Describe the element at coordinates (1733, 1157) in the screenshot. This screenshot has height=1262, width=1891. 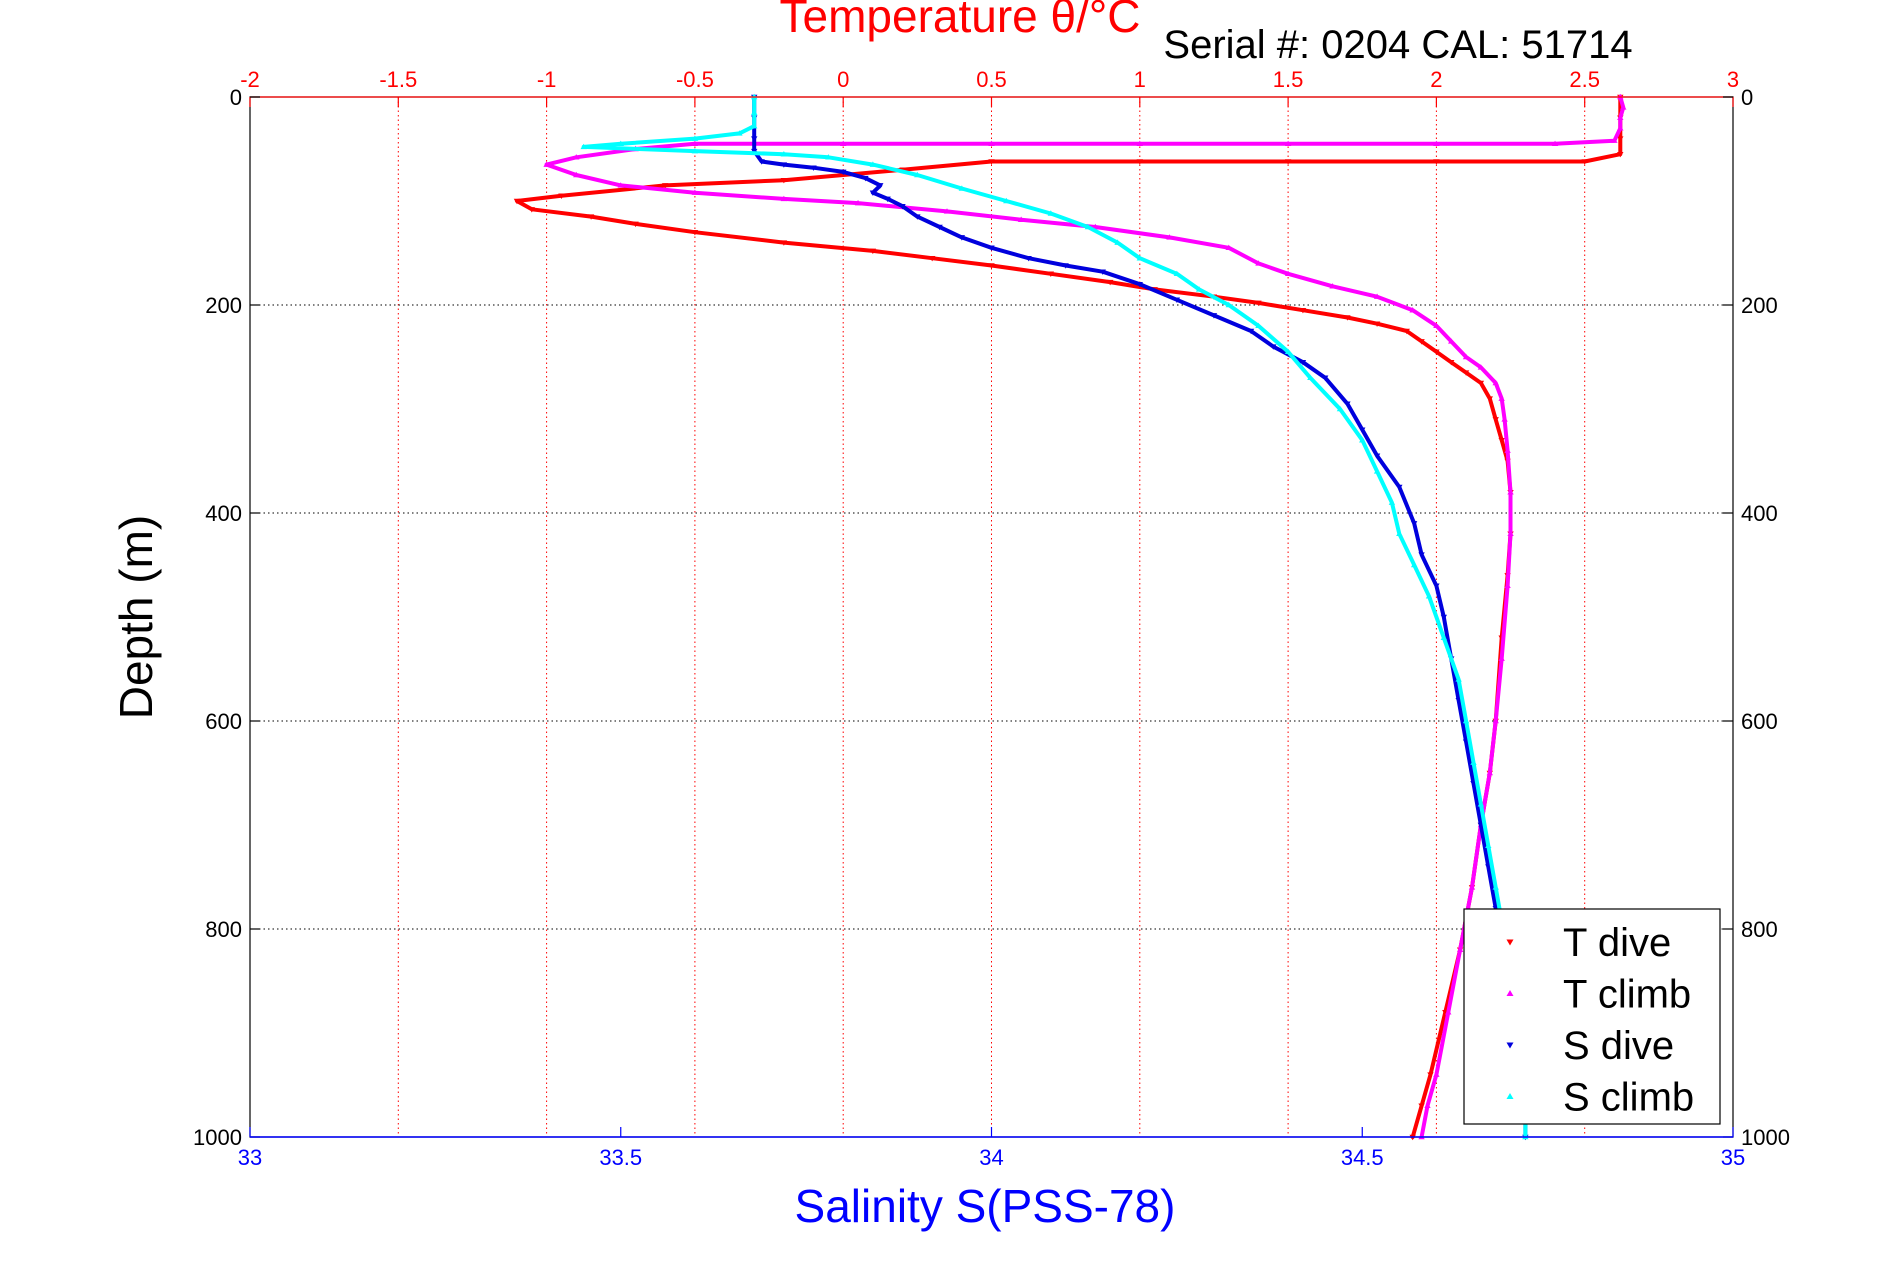
I see `bottom-tick-label: 35` at that location.